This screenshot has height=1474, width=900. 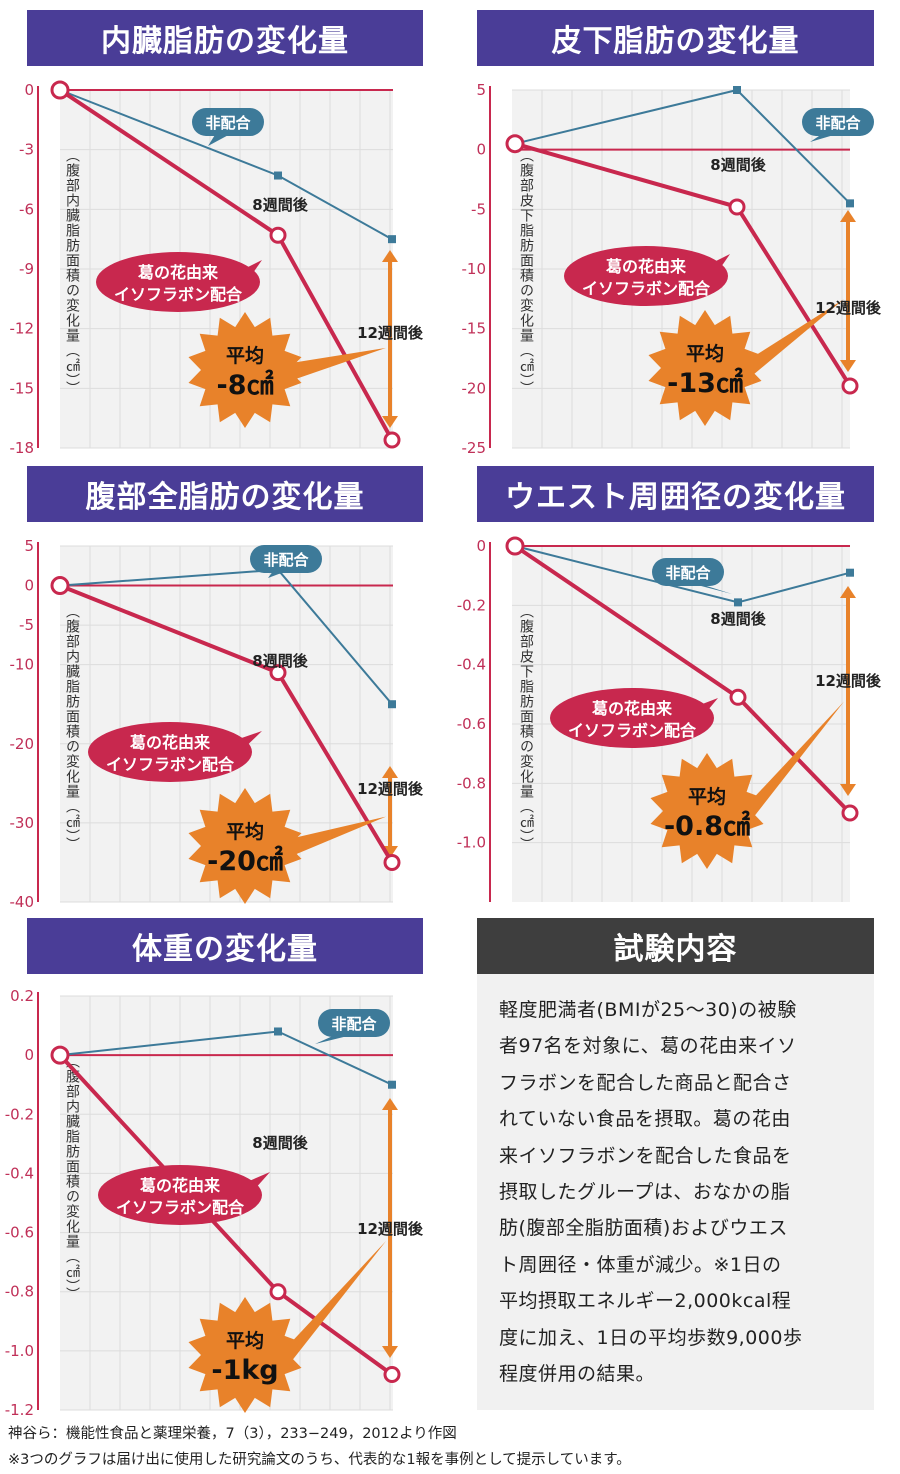 What do you see at coordinates (245, 385) in the screenshot?
I see `average-value: -8㎠` at bounding box center [245, 385].